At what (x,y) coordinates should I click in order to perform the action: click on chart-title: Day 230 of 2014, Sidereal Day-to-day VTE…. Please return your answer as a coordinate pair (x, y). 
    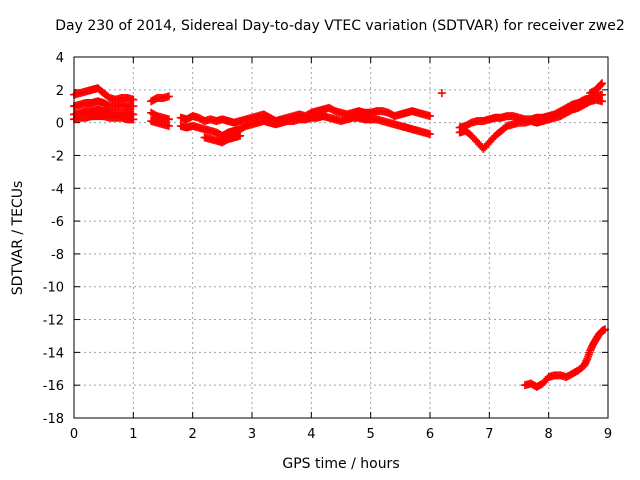
    Looking at the image, I should click on (340, 26).